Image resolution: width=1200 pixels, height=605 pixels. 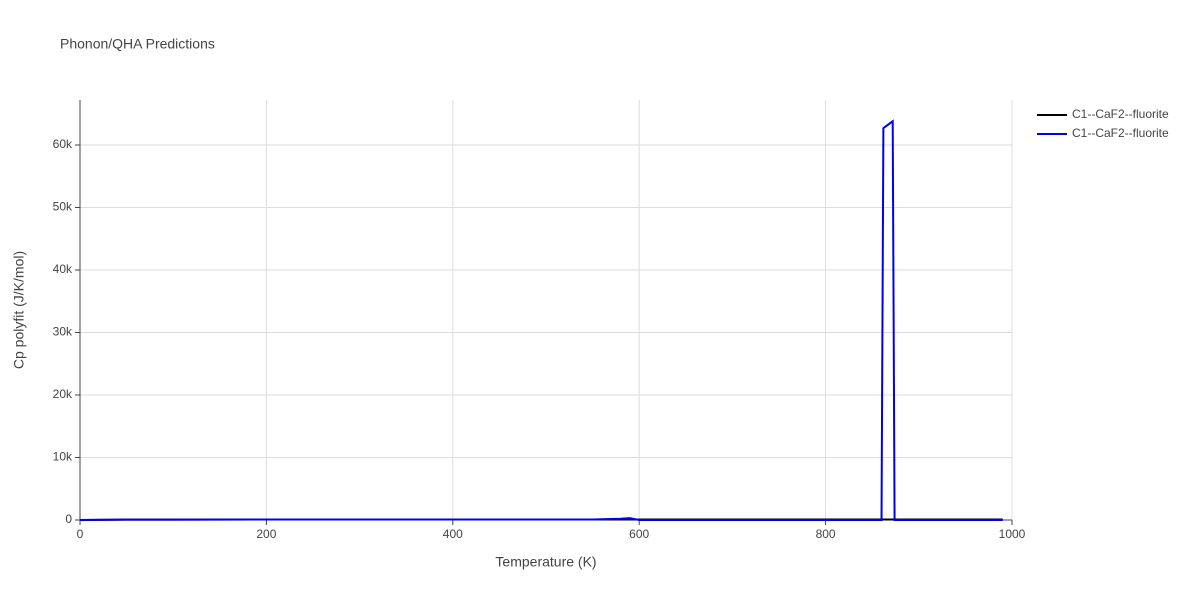 I want to click on x-tick-label: 200, so click(x=266, y=534).